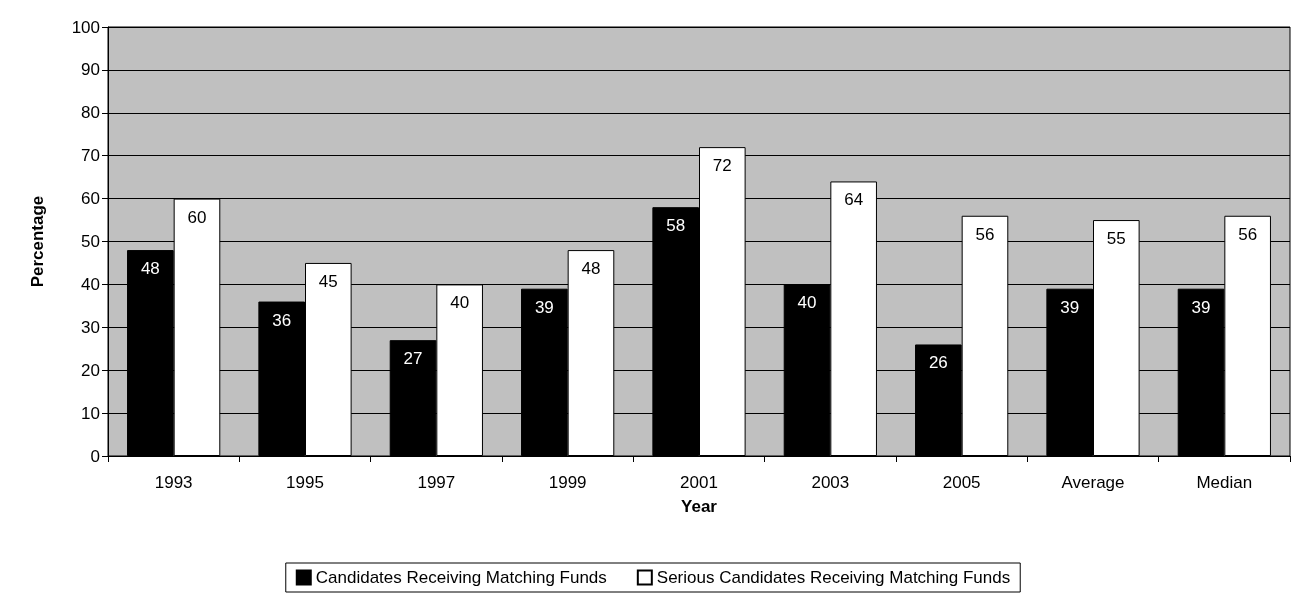 The image size is (1306, 602). Describe the element at coordinates (90, 156) in the screenshot. I see `y-tick-label: 70` at that location.